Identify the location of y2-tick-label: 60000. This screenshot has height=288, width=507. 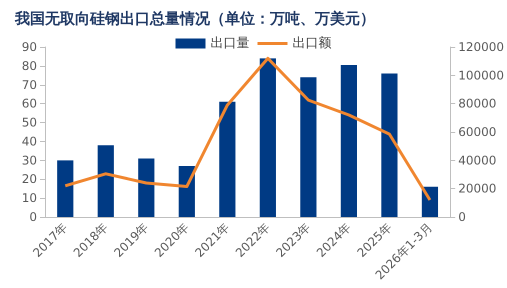
(477, 132).